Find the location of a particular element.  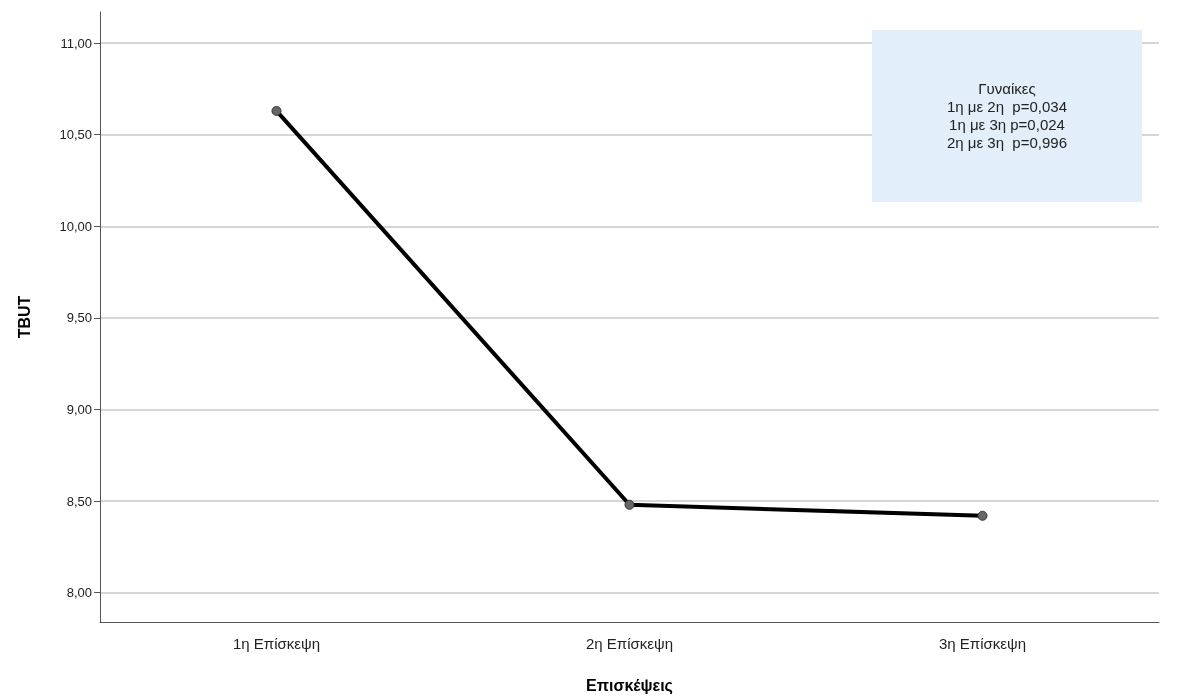

annotation: Γυναίκες 1η με 2η p=0,034 1η με 3η p=0,024 2η με 3η p=0,996 is located at coordinates (1006, 116).